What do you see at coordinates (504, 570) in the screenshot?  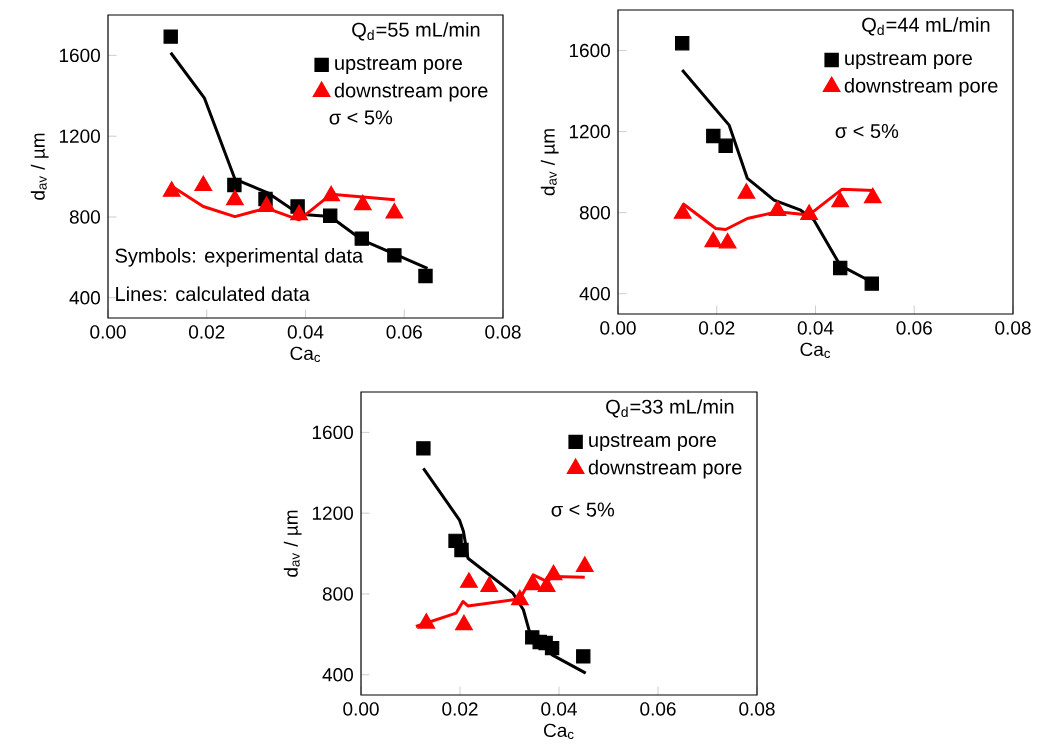 I see `line-series` at bounding box center [504, 570].